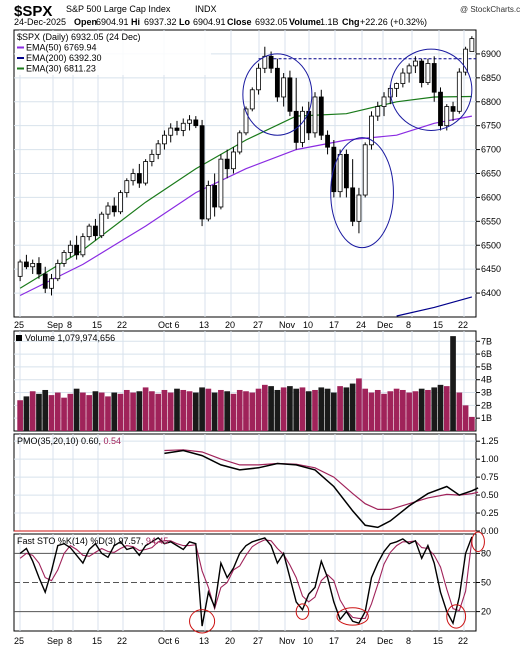 This screenshot has width=520, height=651. I want to click on sto-legend-k: Fast STO %K(14) %D(3) 97.57,, so click(81, 541).